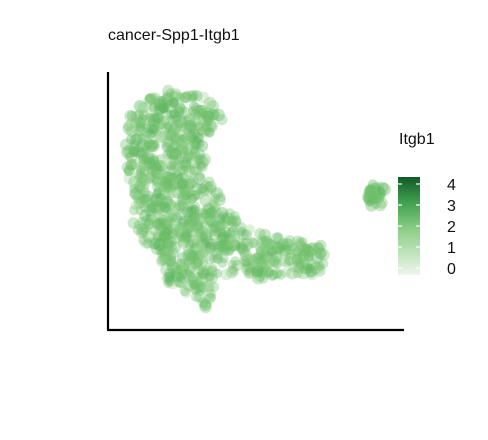 The image size is (488, 440). Describe the element at coordinates (427, 227) in the screenshot. I see `colorbar-ticks: 4 3 2 1 0` at that location.